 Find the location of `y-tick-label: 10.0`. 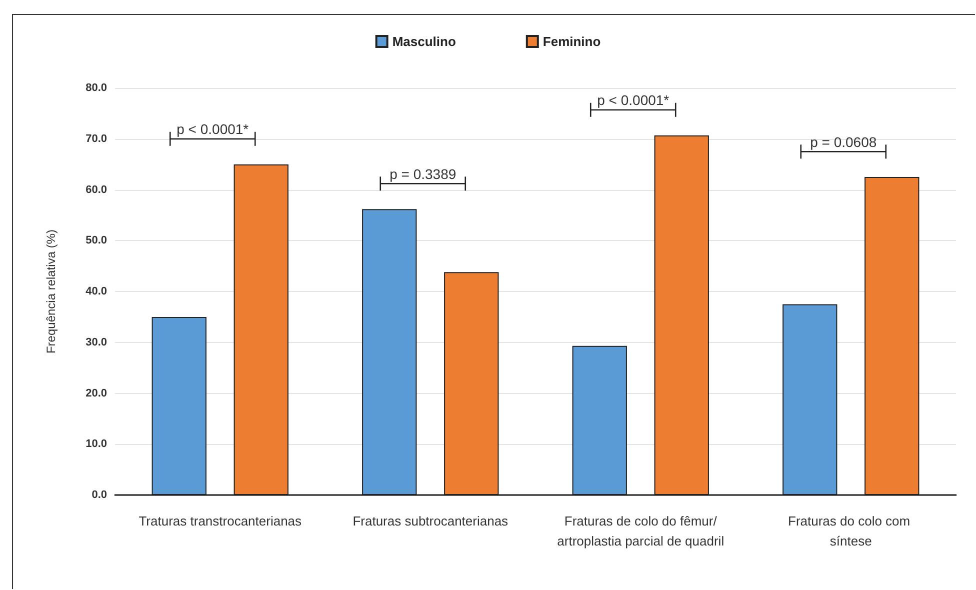

y-tick-label: 10.0 is located at coordinates (96, 444).